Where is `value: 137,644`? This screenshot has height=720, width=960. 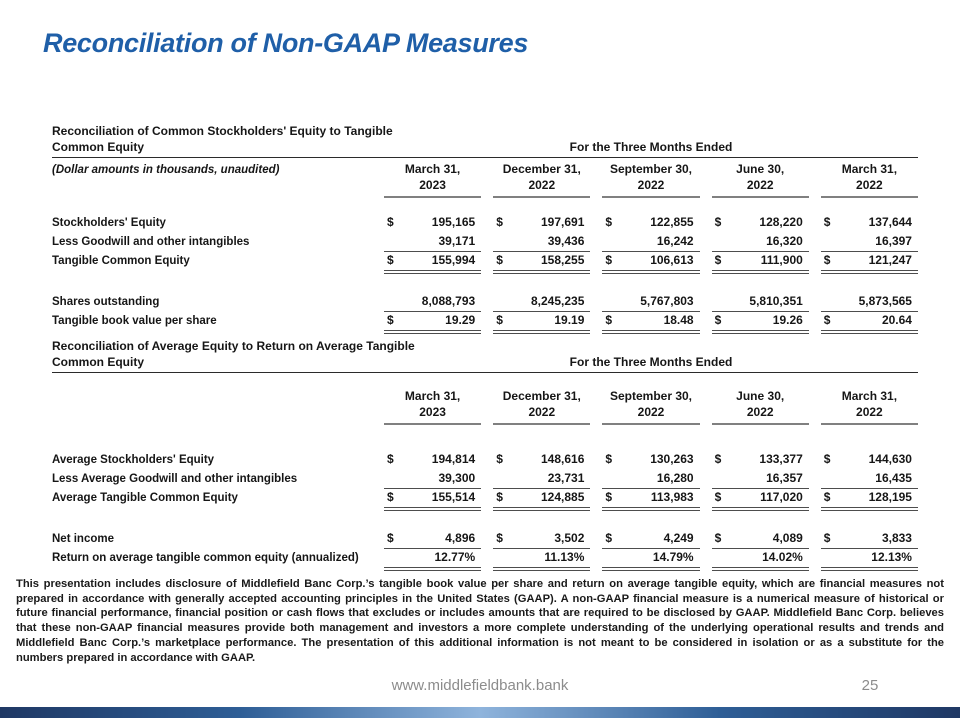
value: 137,644 is located at coordinates (890, 222).